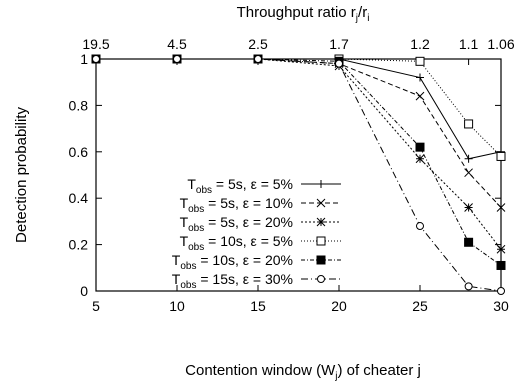 This screenshot has width=530, height=381. I want to click on x-tick-label: 30, so click(501, 306).